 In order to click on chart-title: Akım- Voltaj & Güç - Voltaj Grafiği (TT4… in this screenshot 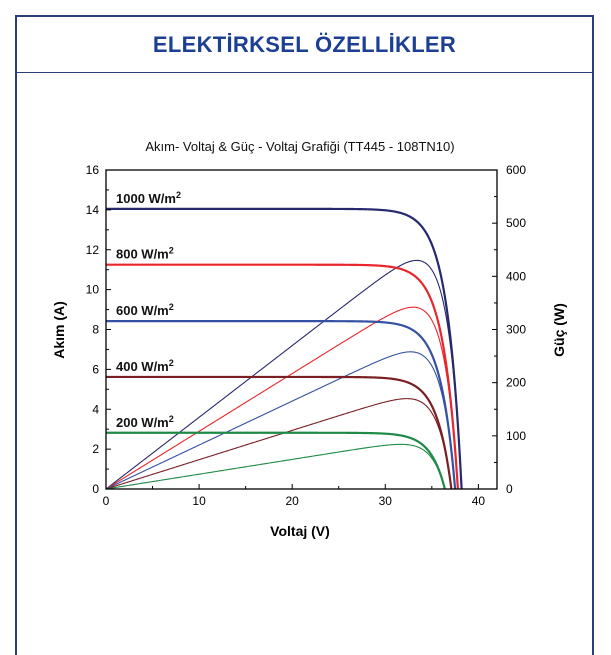, I will do `click(299, 146)`.